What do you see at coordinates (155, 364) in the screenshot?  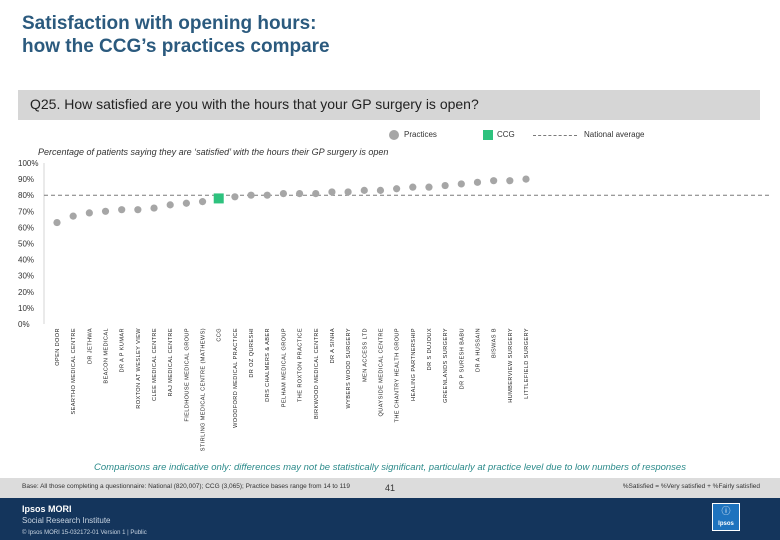 I see `x-category-label: CLEE MEDICAL CENTRE` at bounding box center [155, 364].